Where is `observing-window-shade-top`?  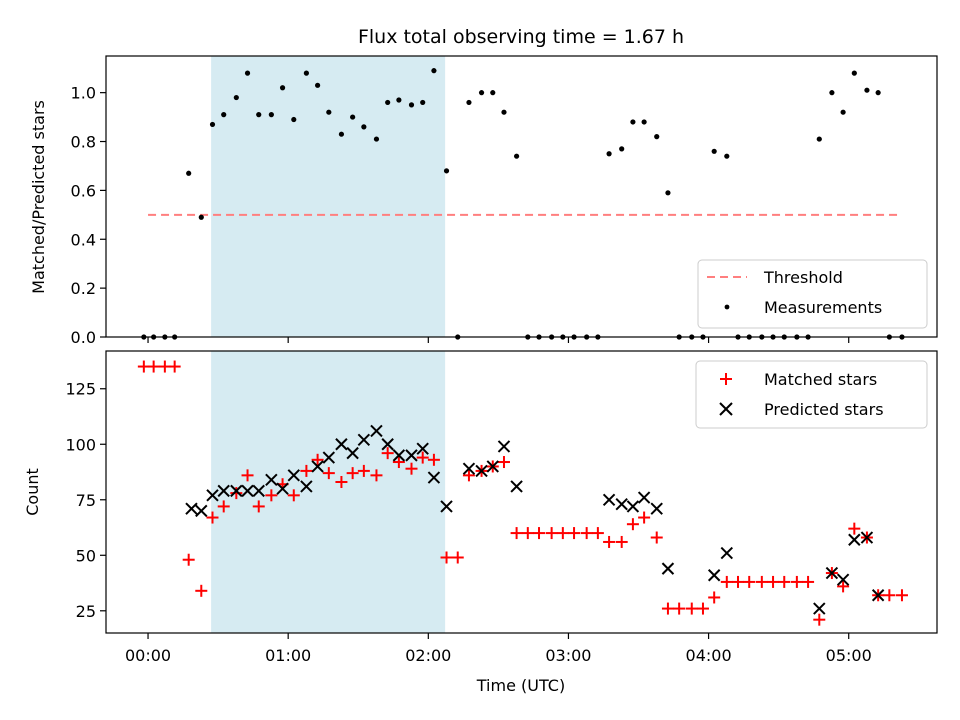
observing-window-shade-top is located at coordinates (328, 196).